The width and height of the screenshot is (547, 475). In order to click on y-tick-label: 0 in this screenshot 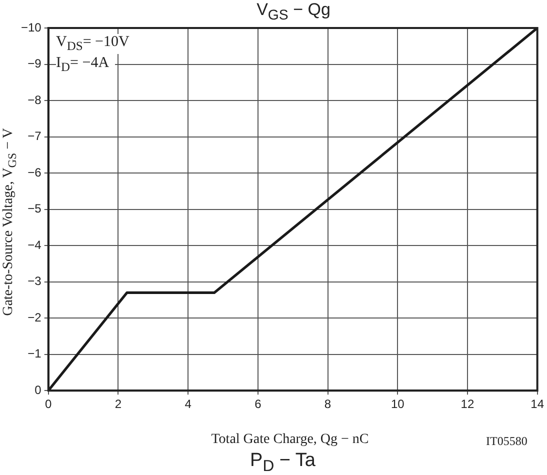, I will do `click(38, 389)`.